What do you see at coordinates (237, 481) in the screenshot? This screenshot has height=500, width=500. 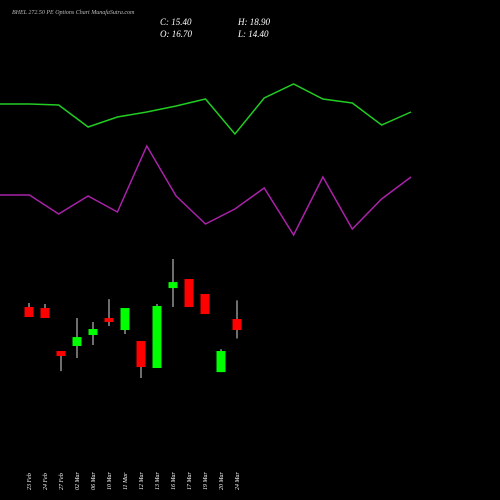 I see `x-tick-label: 24 Mar` at bounding box center [237, 481].